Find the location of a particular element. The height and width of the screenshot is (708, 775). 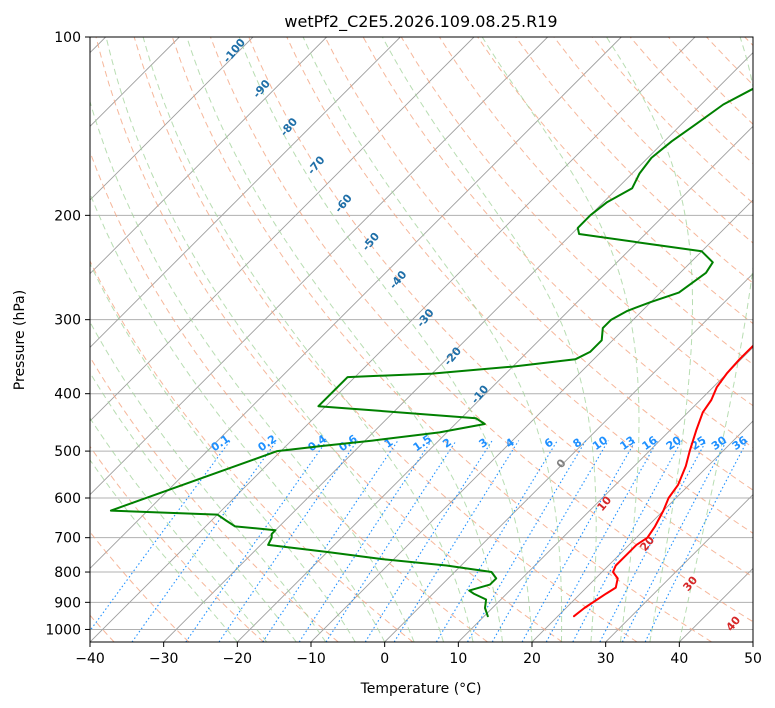

x-tick-label: −30 is located at coordinates (164, 659).